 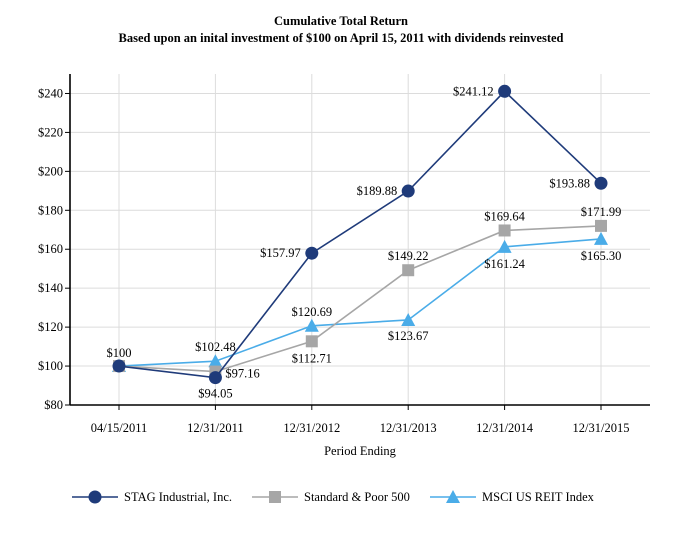 I want to click on legend-marker-square, so click(x=275, y=497).